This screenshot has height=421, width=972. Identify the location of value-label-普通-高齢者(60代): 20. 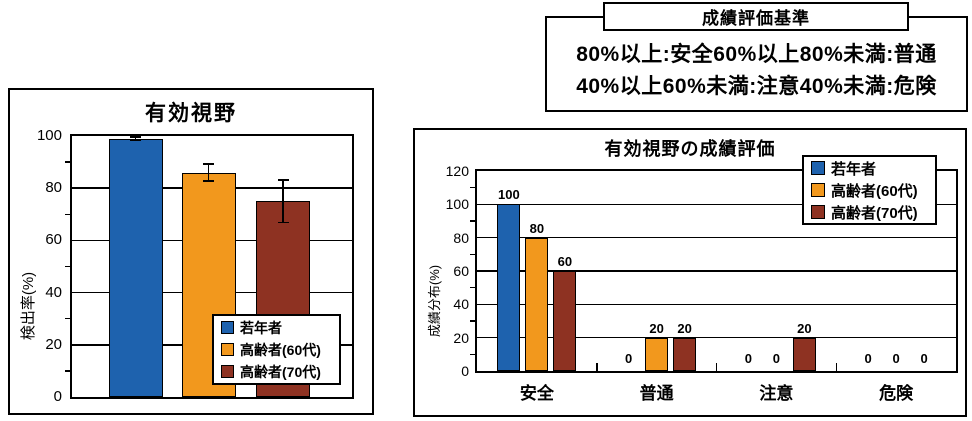
(656, 328).